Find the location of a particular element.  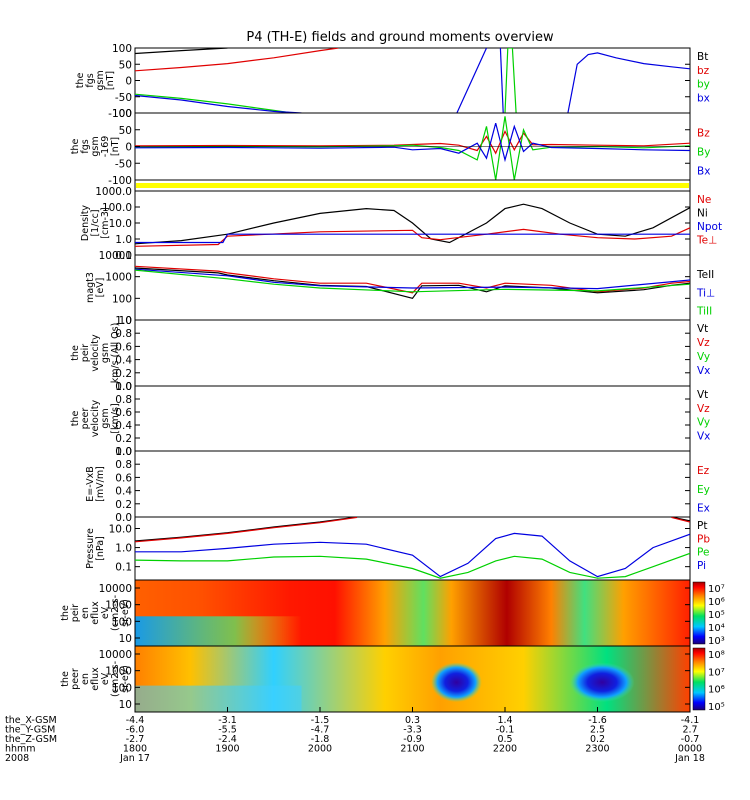

colorbar-tick-label: 10⁴ is located at coordinates (716, 628).